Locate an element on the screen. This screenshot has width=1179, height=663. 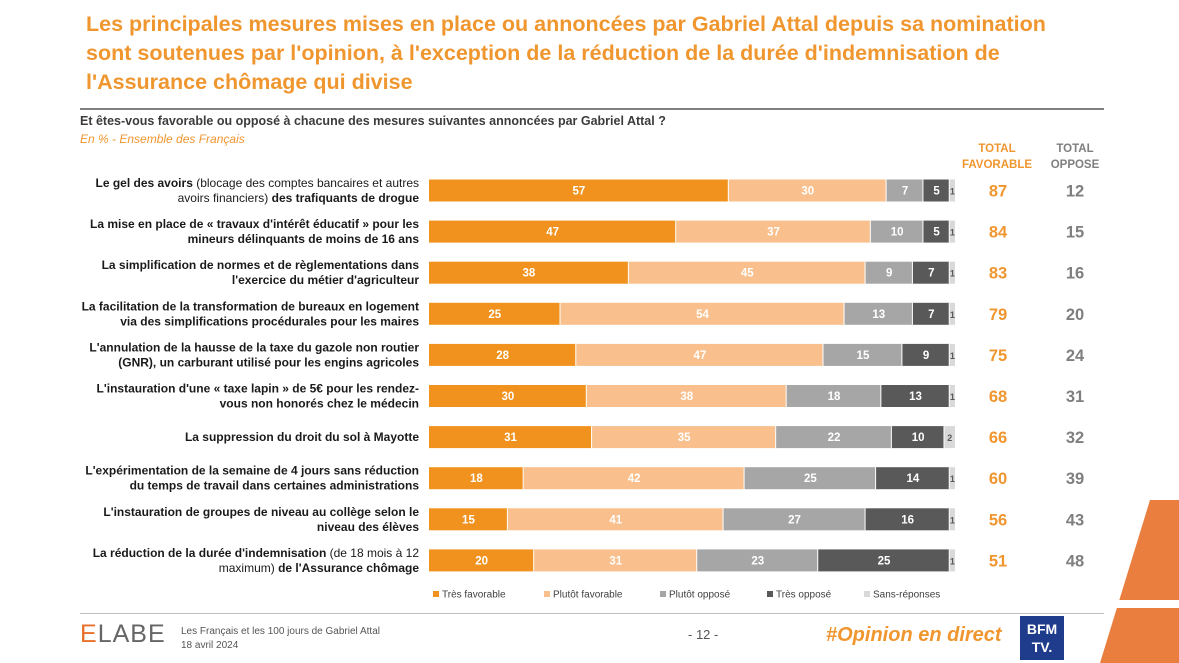
category-label-part: des trafiquants de drogue is located at coordinates (343, 198).